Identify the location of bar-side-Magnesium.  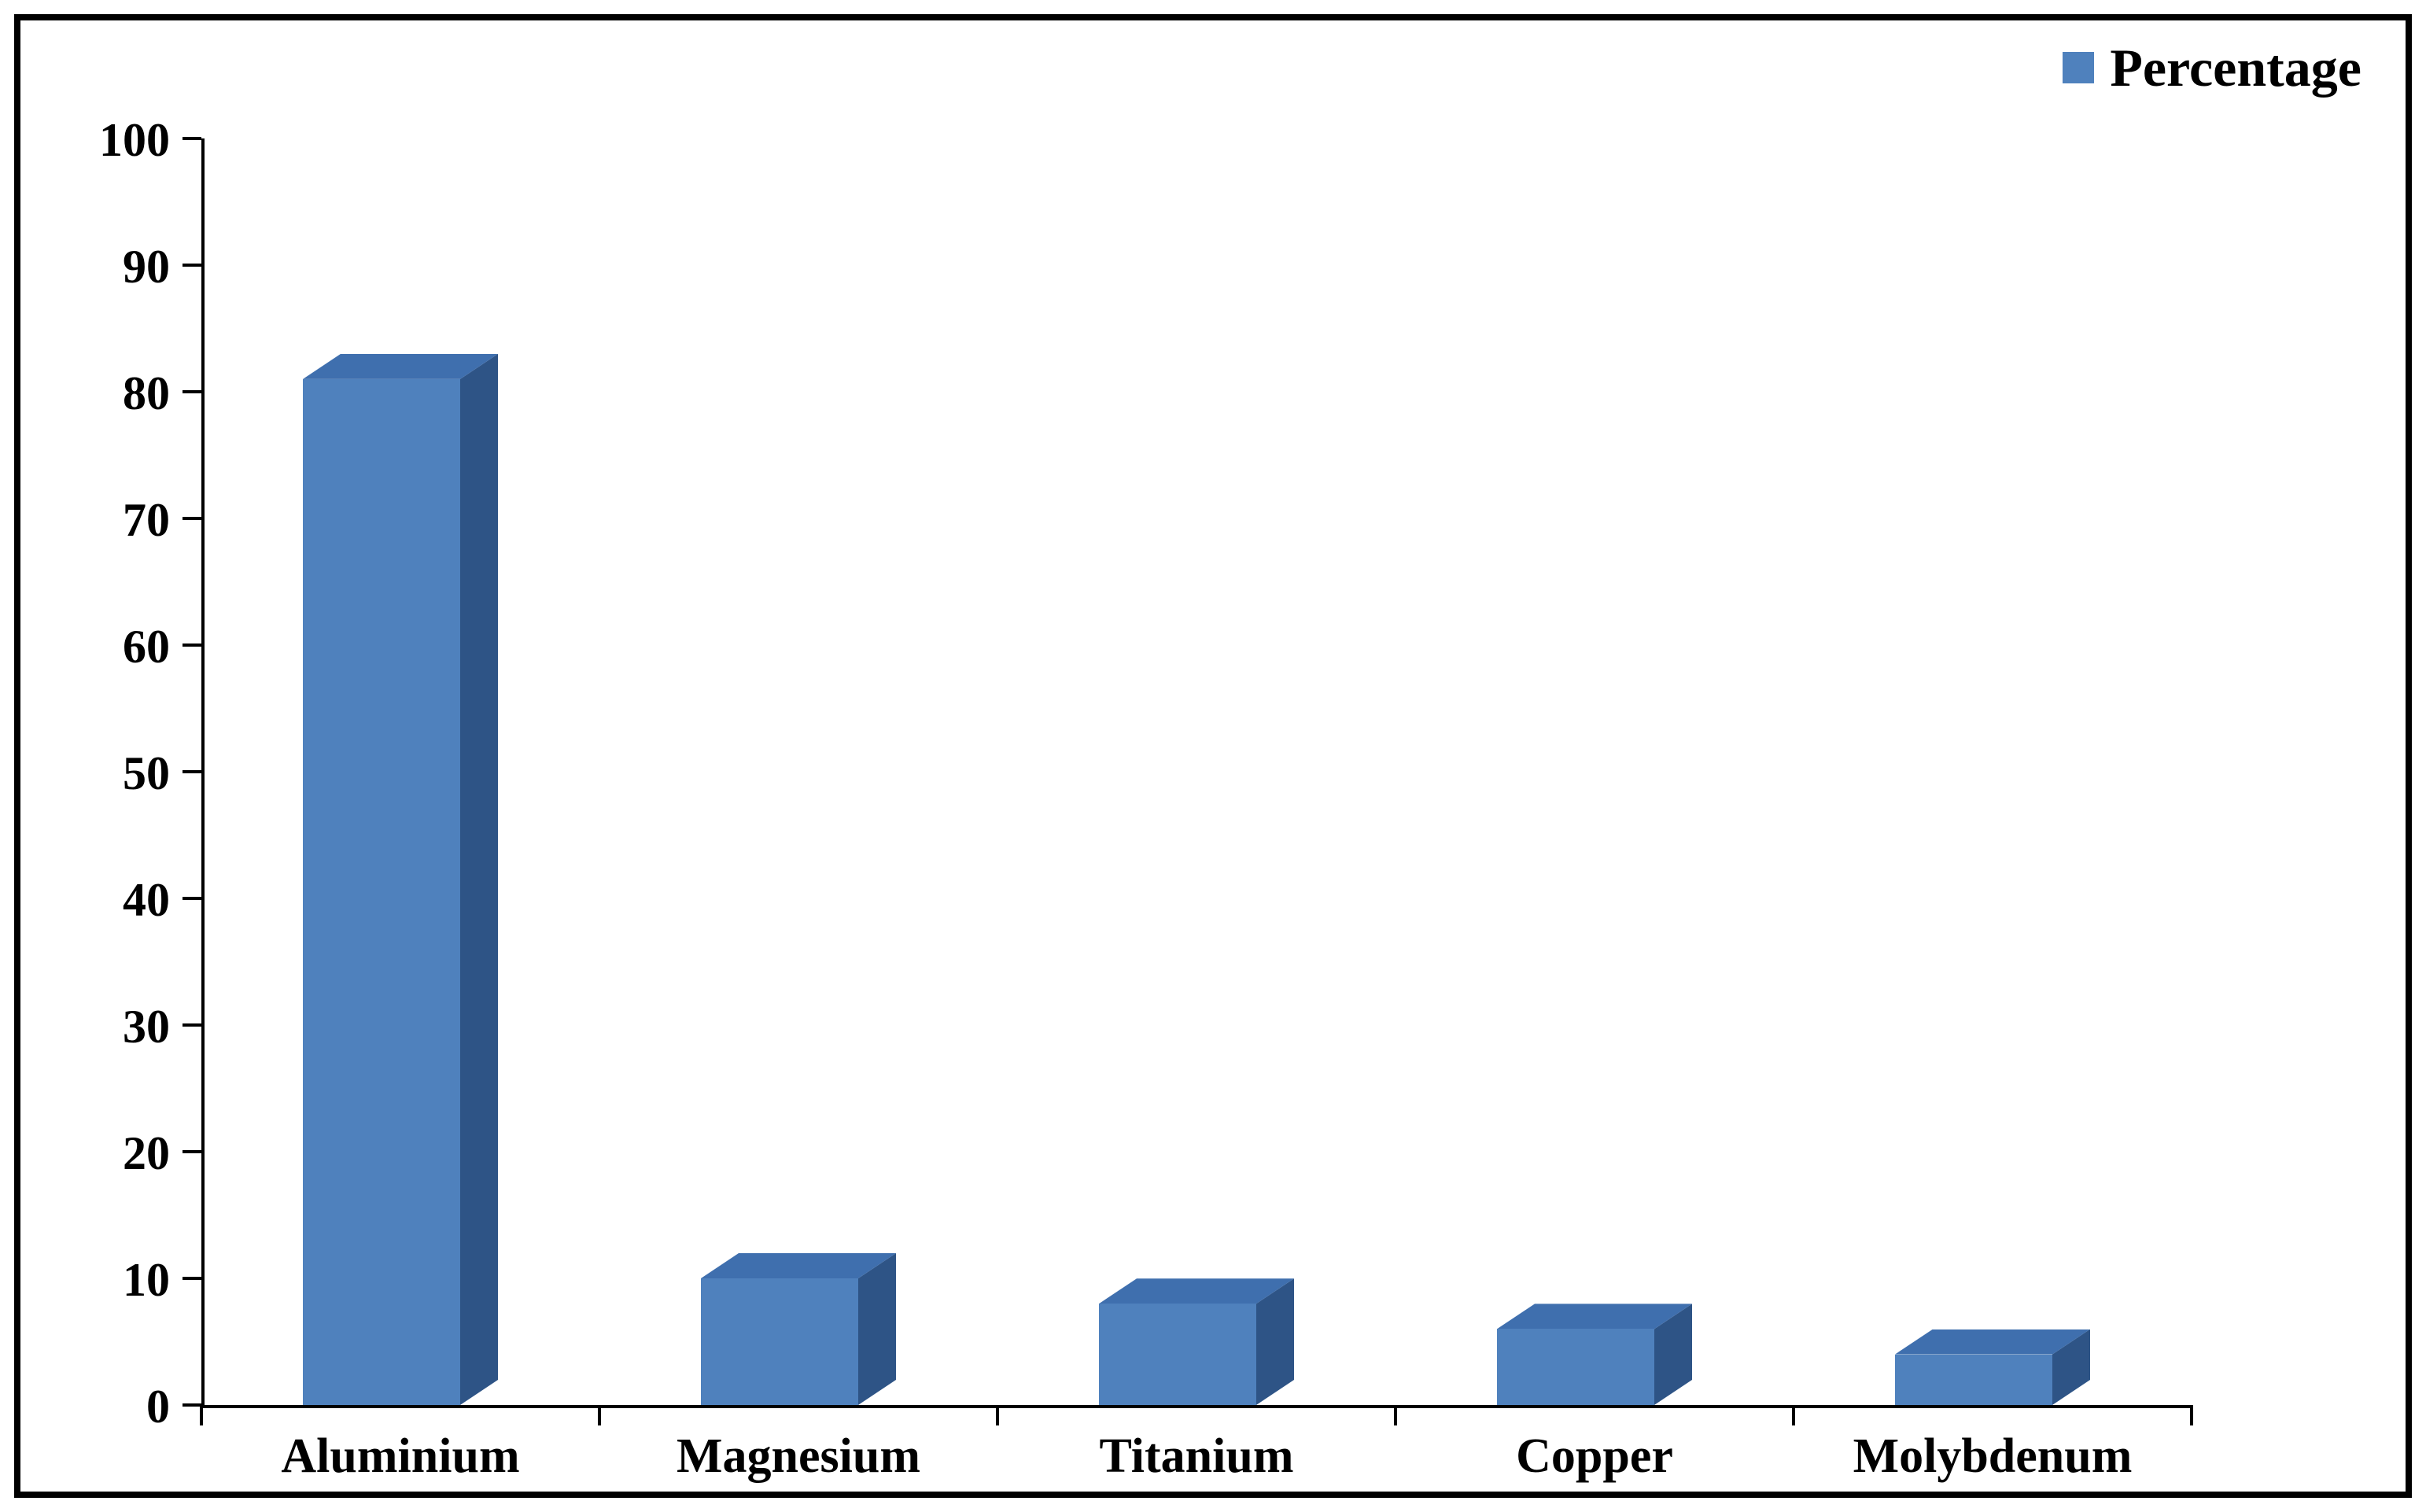
(877, 1329).